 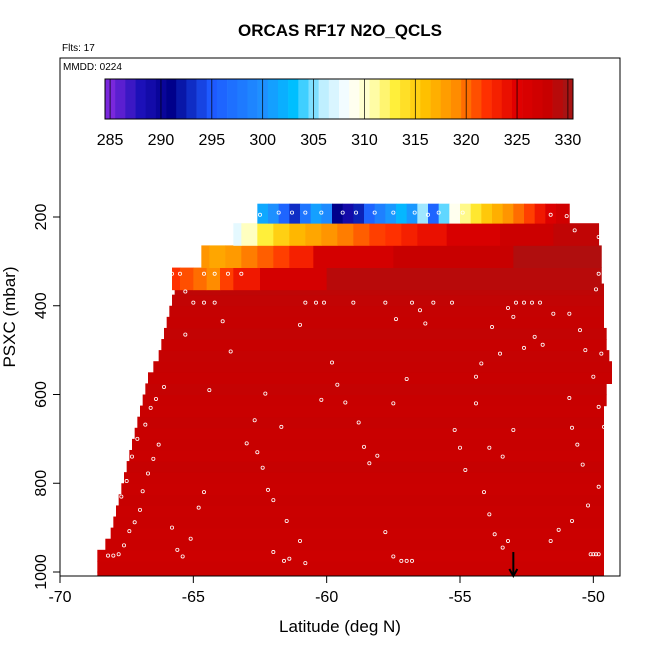 What do you see at coordinates (459, 597) in the screenshot?
I see `x-tick-label: -55` at bounding box center [459, 597].